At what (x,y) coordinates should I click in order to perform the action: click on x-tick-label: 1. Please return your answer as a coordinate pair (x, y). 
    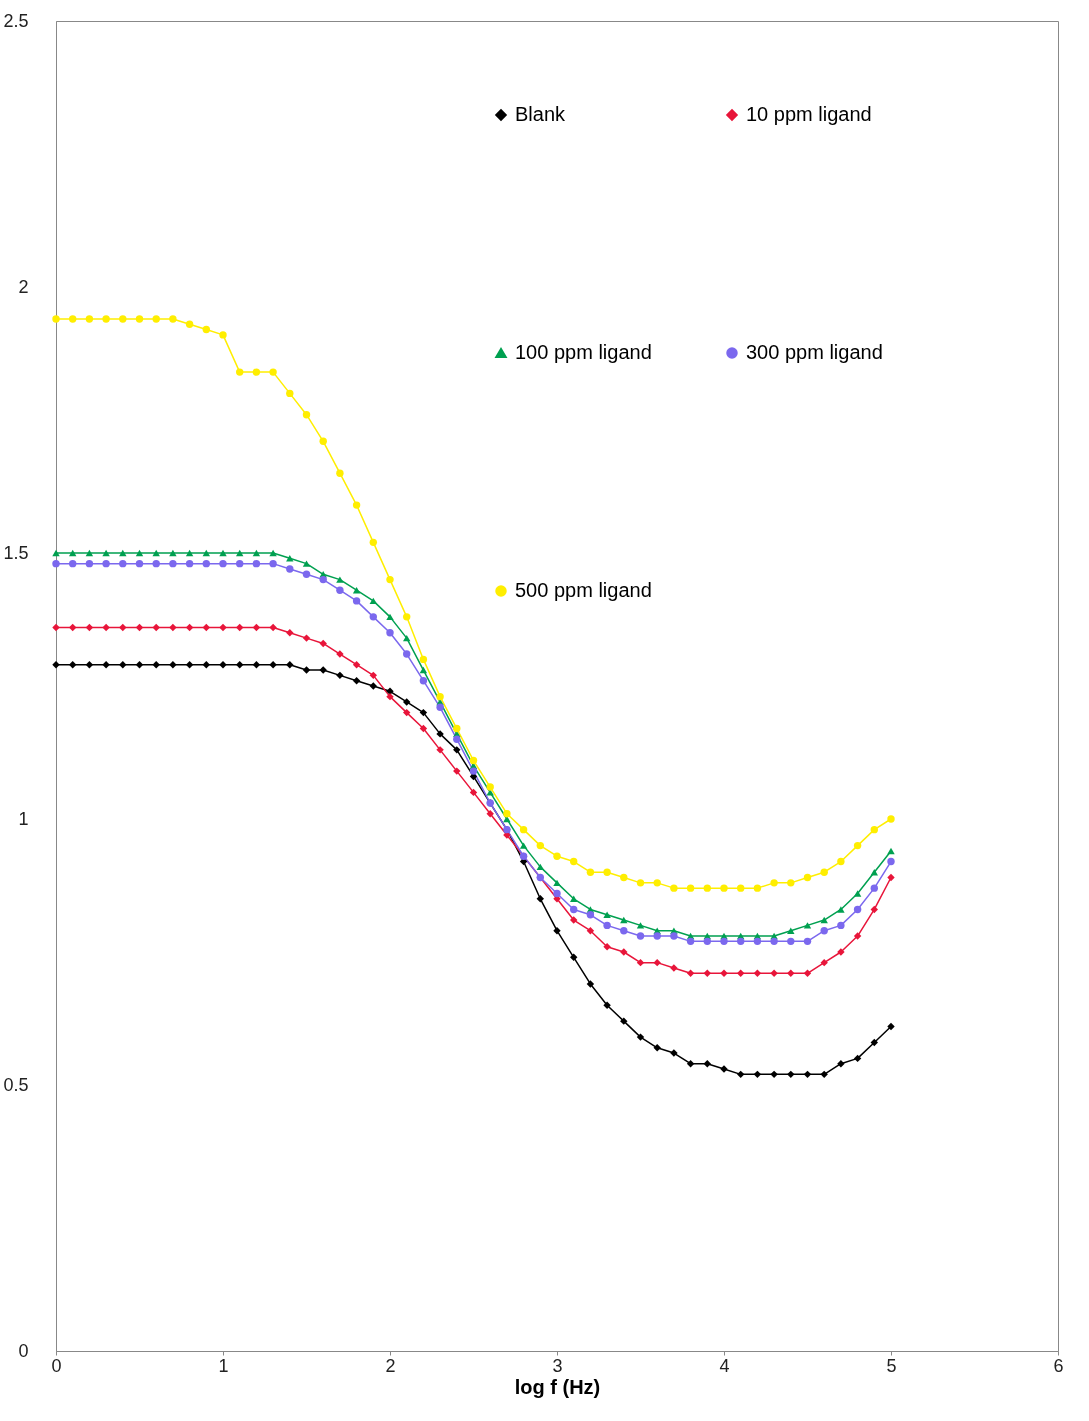
    Looking at the image, I should click on (223, 1365).